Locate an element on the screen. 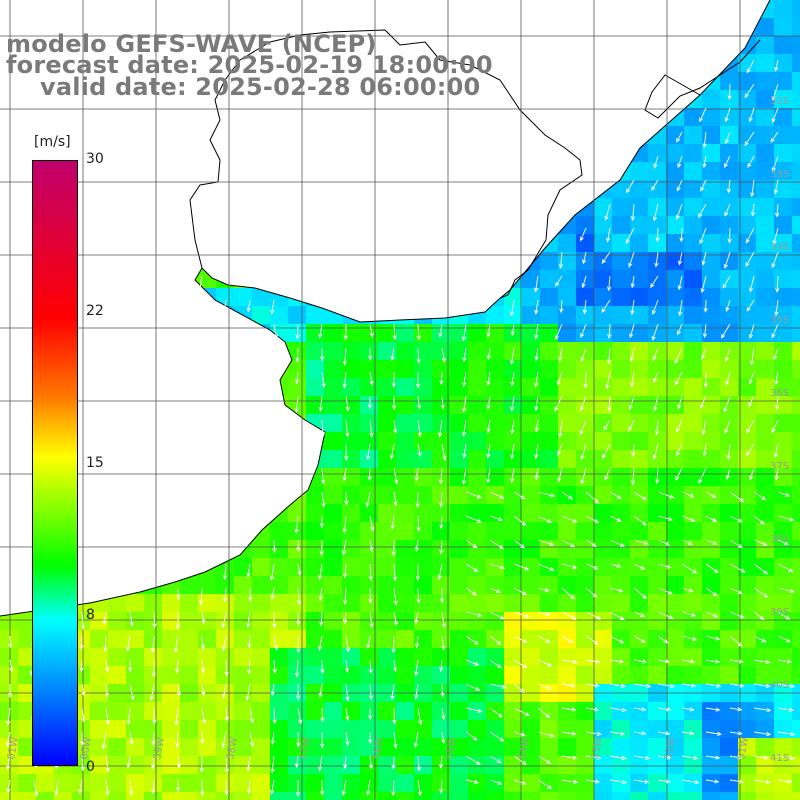  lat-label: 35S is located at coordinates (779, 320).